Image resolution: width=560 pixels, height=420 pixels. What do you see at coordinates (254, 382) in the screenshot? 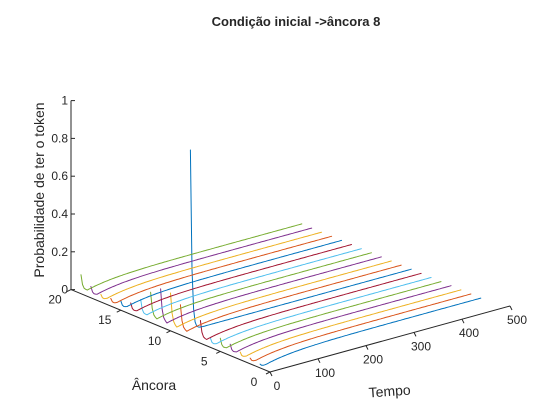
I see `y-tick-label: 0` at bounding box center [254, 382].